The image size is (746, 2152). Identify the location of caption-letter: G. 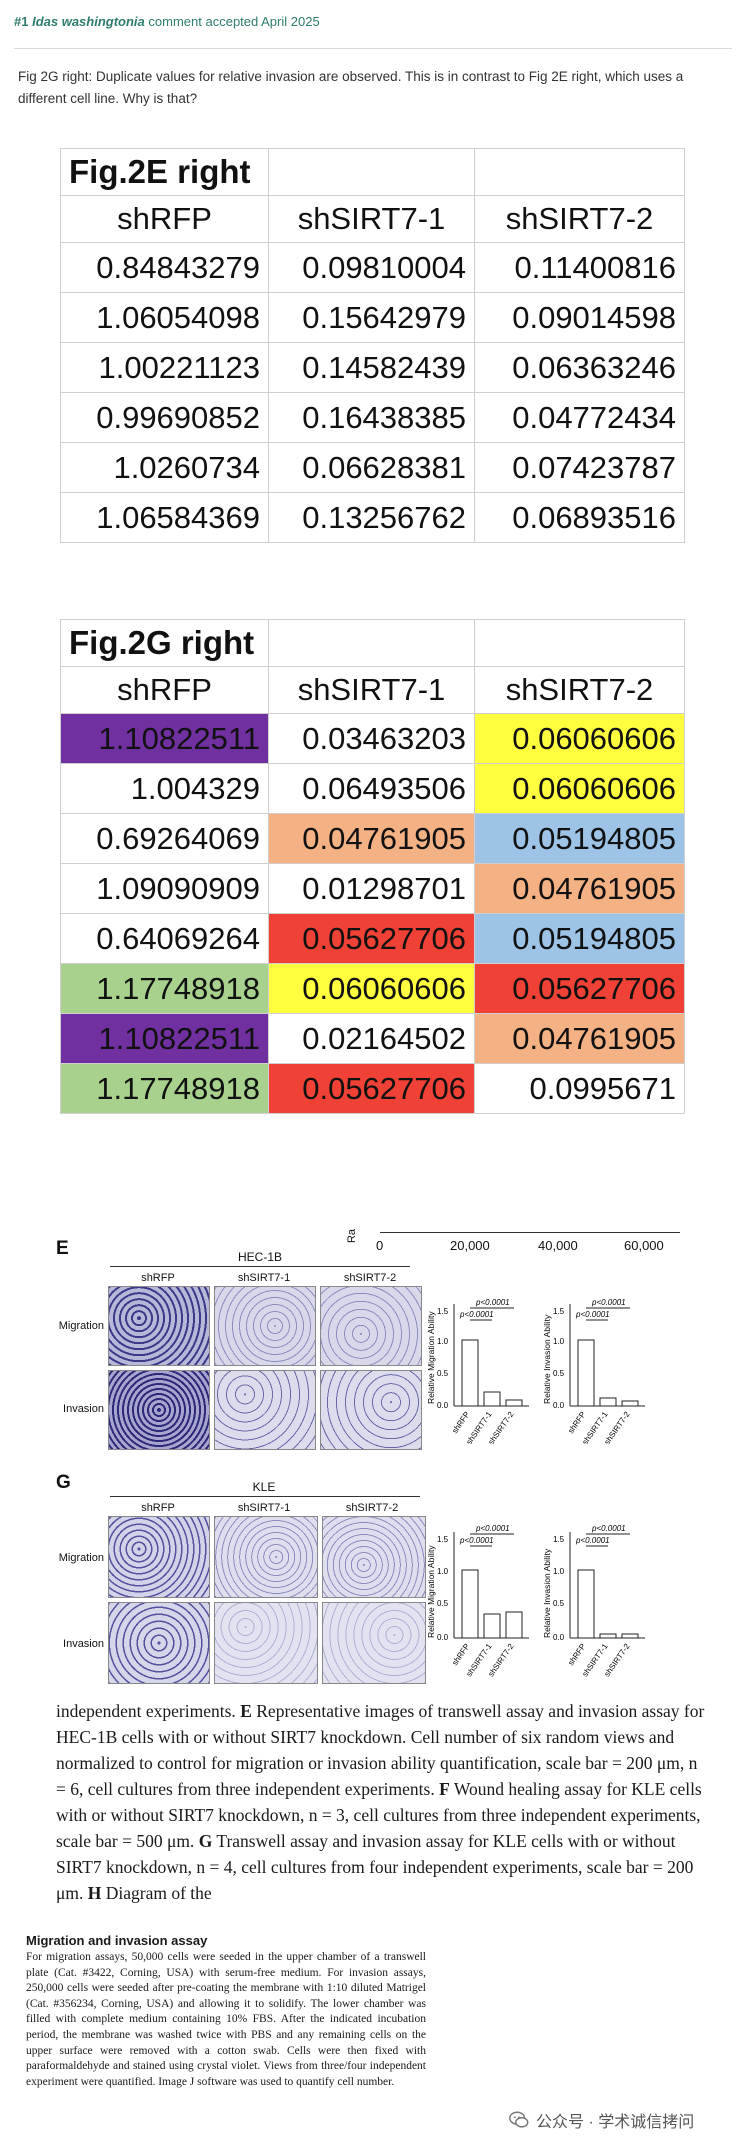
(205, 1841).